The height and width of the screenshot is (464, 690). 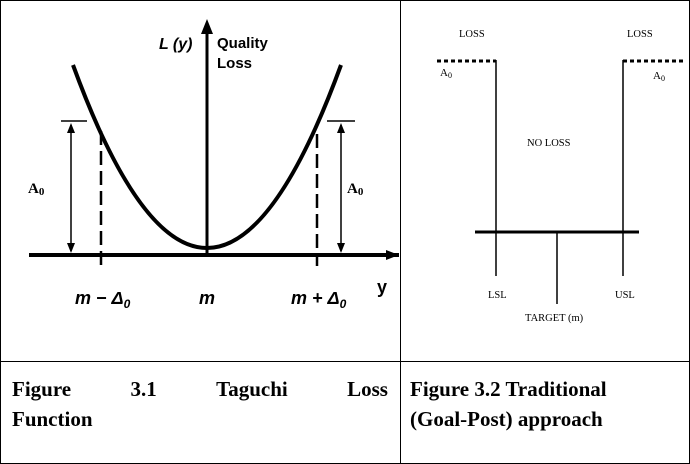 I want to click on no-loss-label: NO LOSS, so click(x=549, y=143).